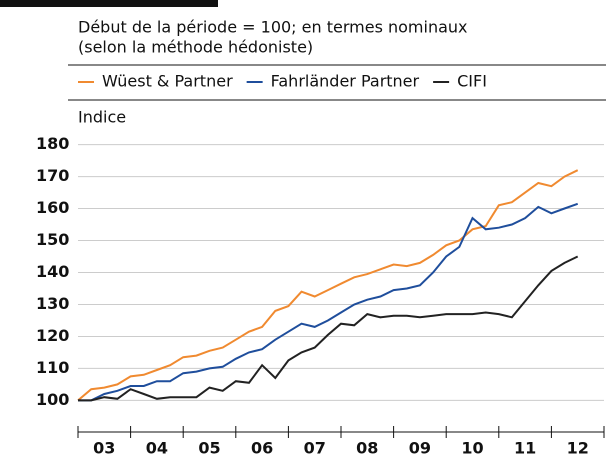 Image resolution: width=606 pixels, height=459 pixels. Describe the element at coordinates (102, 117) in the screenshot. I see `y-axis-label: Indice` at that location.